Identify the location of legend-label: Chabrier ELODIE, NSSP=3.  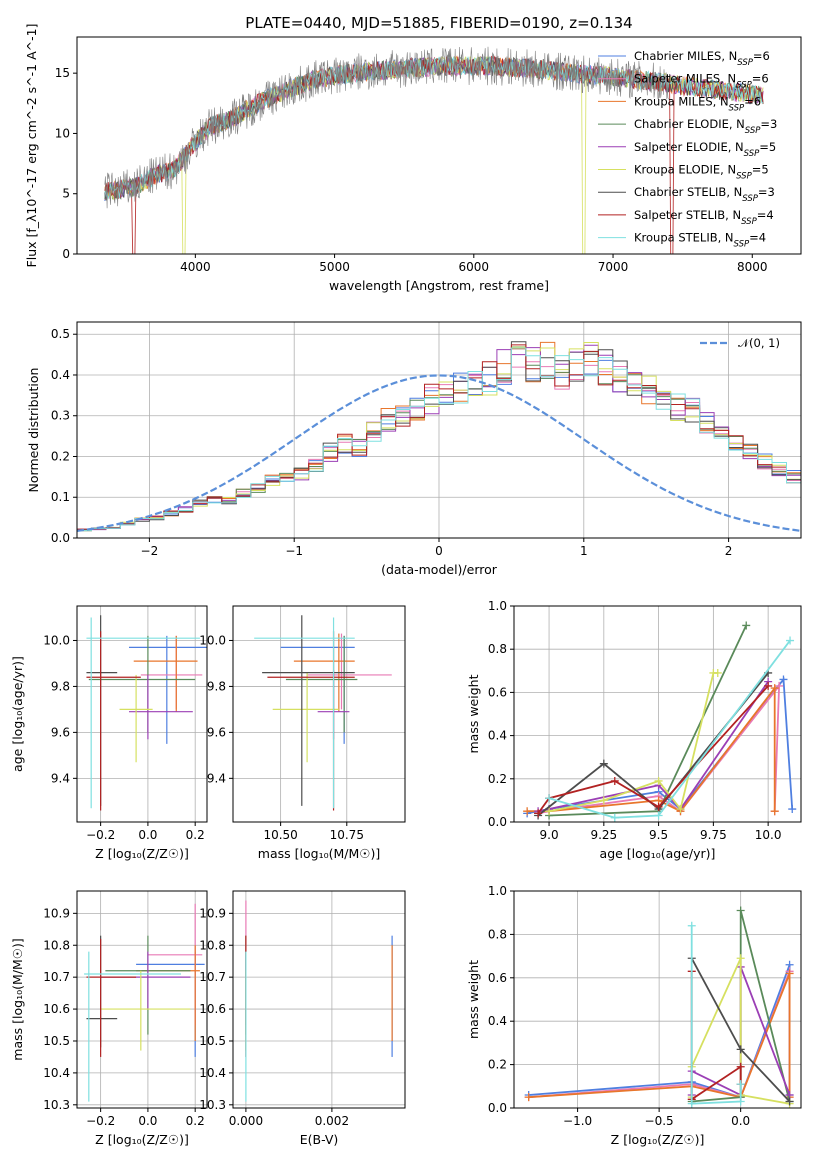
(705, 126).